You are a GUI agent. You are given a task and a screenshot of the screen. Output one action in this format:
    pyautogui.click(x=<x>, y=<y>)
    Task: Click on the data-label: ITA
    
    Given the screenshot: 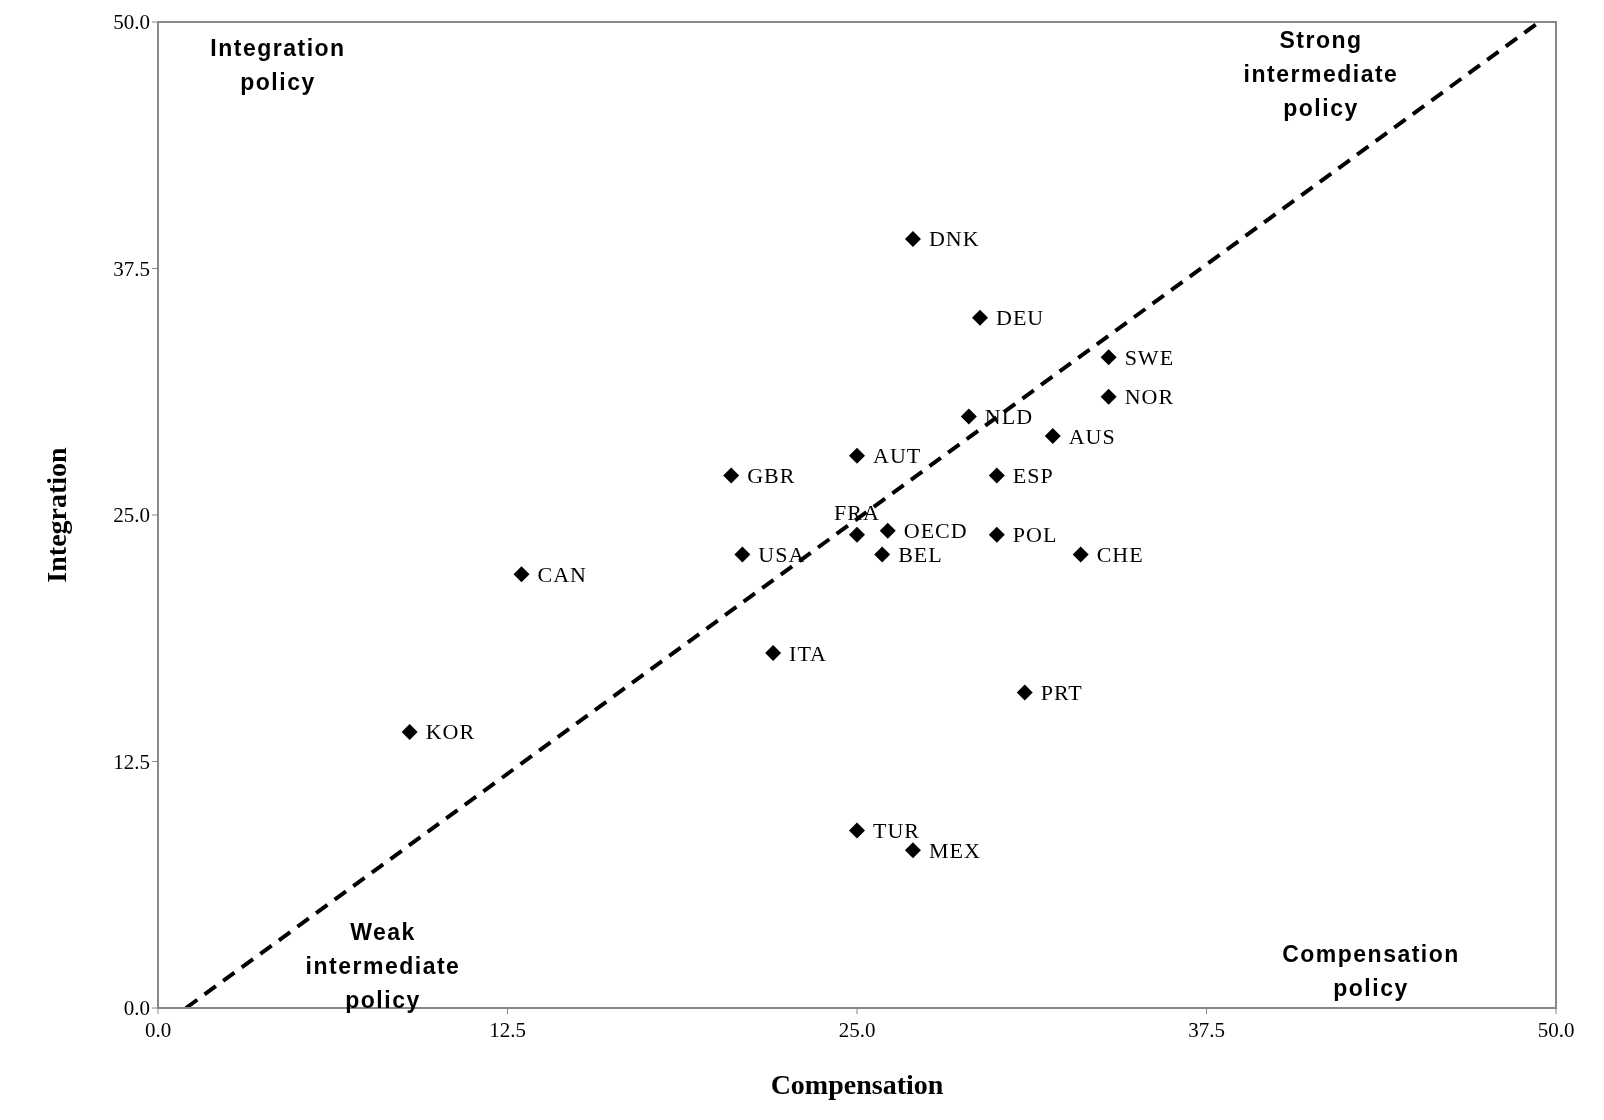 What is the action you would take?
    pyautogui.click(x=808, y=653)
    